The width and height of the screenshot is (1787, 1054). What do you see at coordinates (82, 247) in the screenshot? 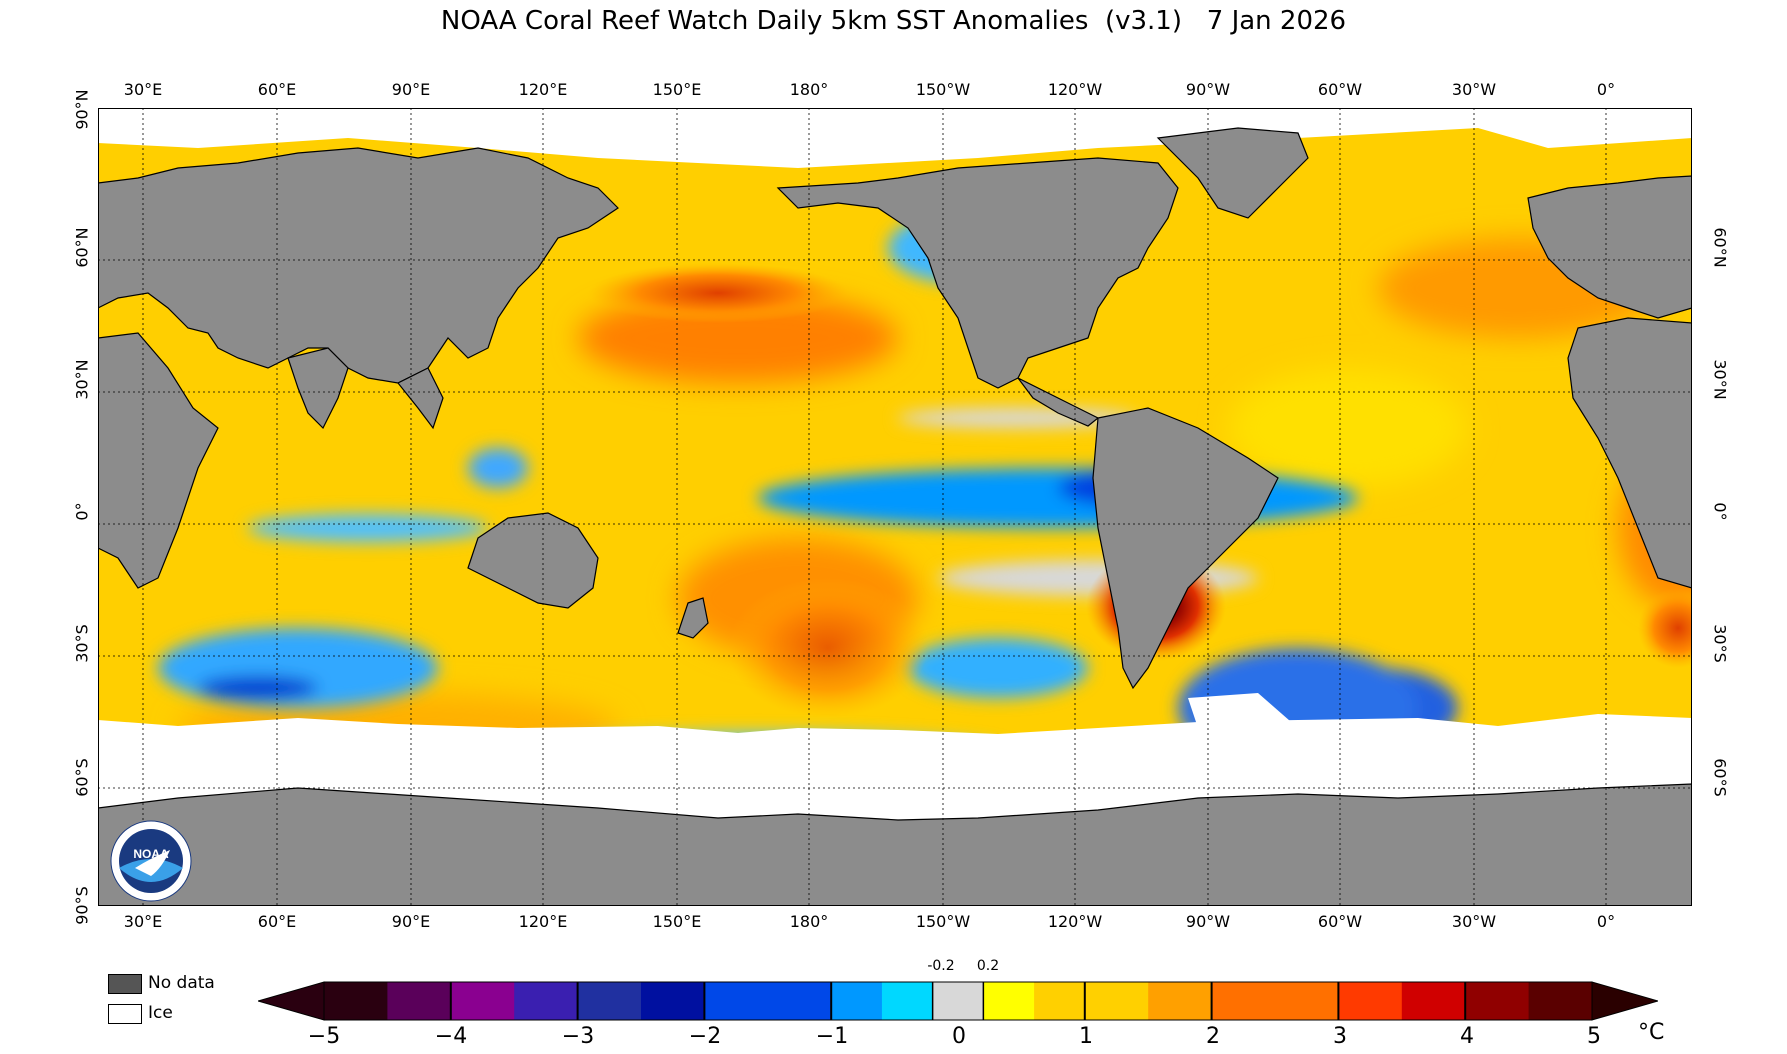
I see `lat-label-left: 60°N` at bounding box center [82, 247].